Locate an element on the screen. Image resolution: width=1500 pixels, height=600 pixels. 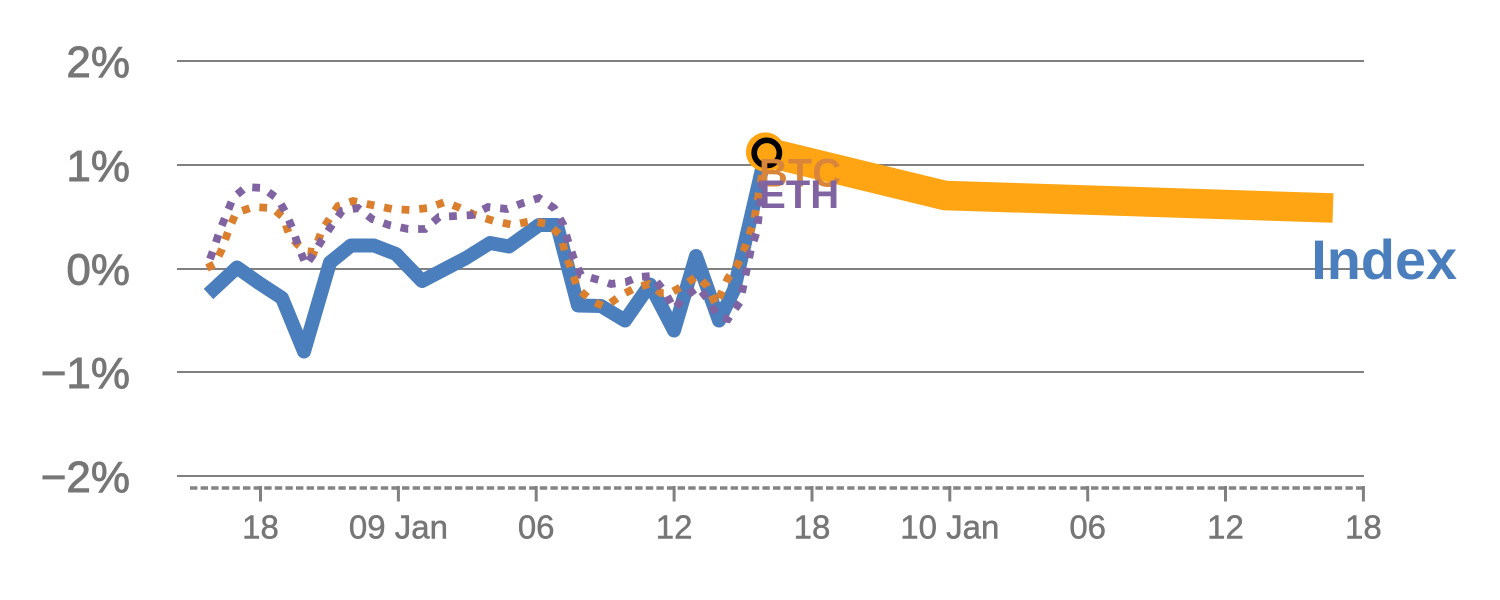
svg-text: 1% is located at coordinates (98, 166).